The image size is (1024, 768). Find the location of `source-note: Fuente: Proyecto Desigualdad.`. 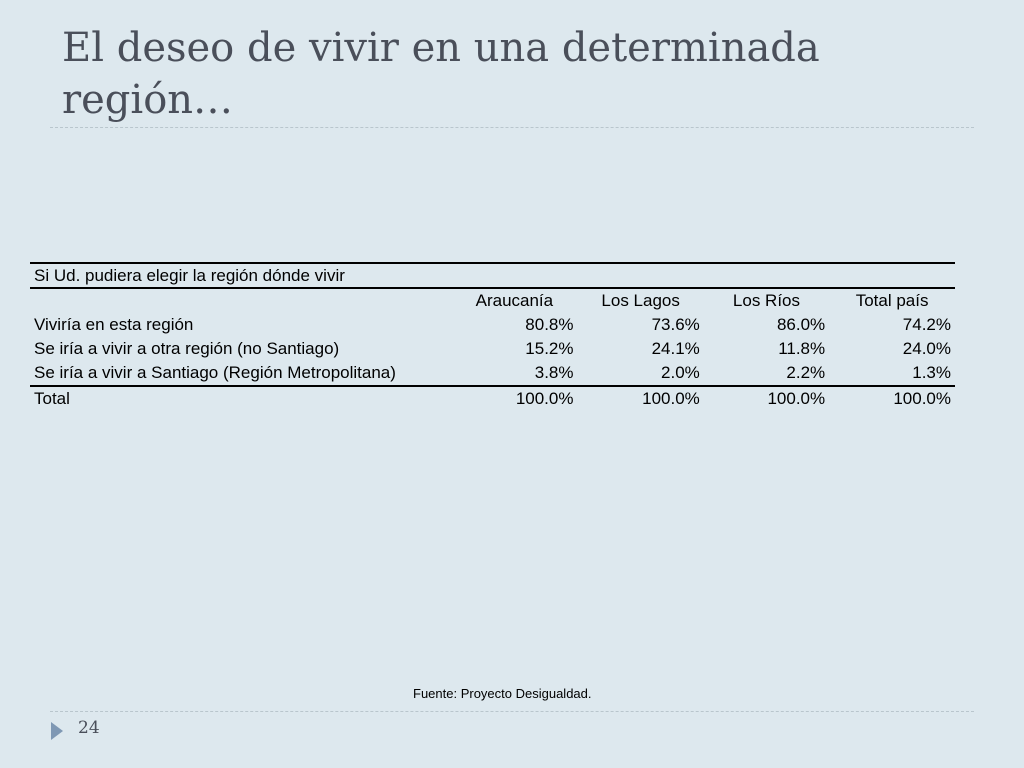

source-note: Fuente: Proyecto Desigualdad. is located at coordinates (502, 693).